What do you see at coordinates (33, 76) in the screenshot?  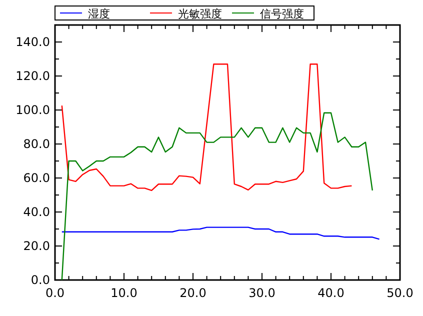 I see `y-tick-label: 120.0` at bounding box center [33, 76].